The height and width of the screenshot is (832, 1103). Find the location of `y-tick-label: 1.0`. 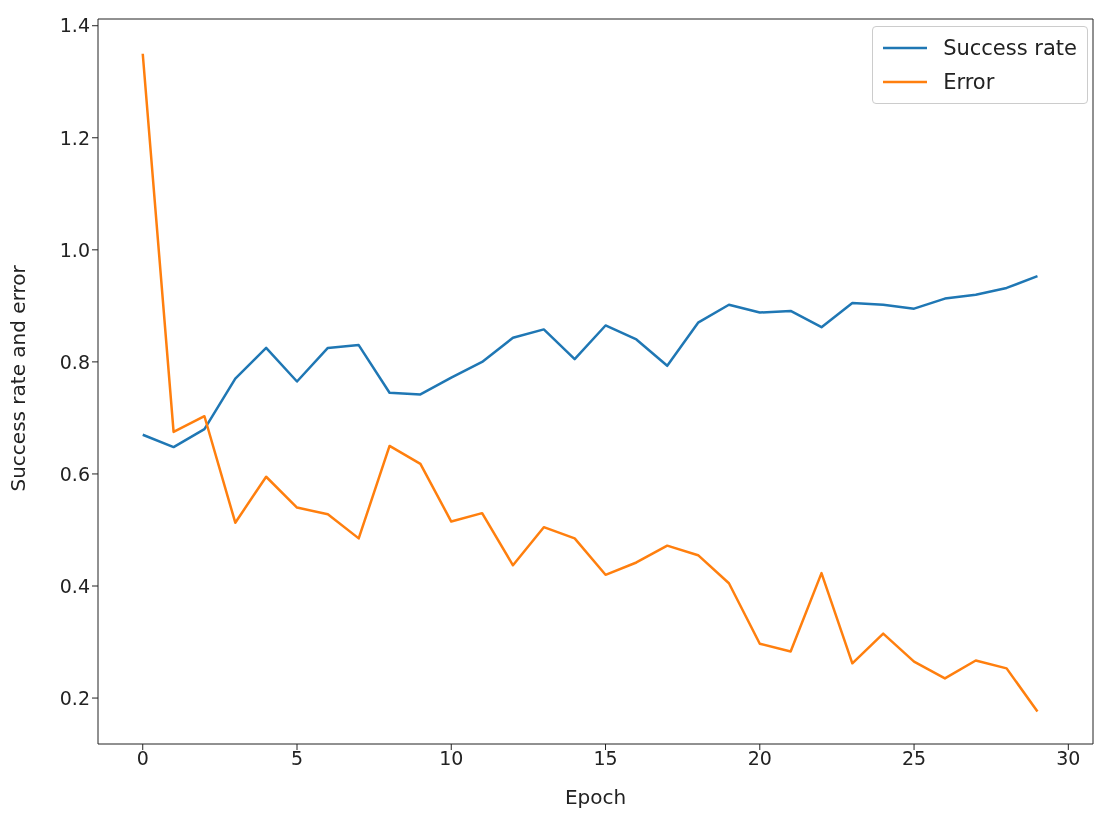

y-tick-label: 1.0 is located at coordinates (74, 249).